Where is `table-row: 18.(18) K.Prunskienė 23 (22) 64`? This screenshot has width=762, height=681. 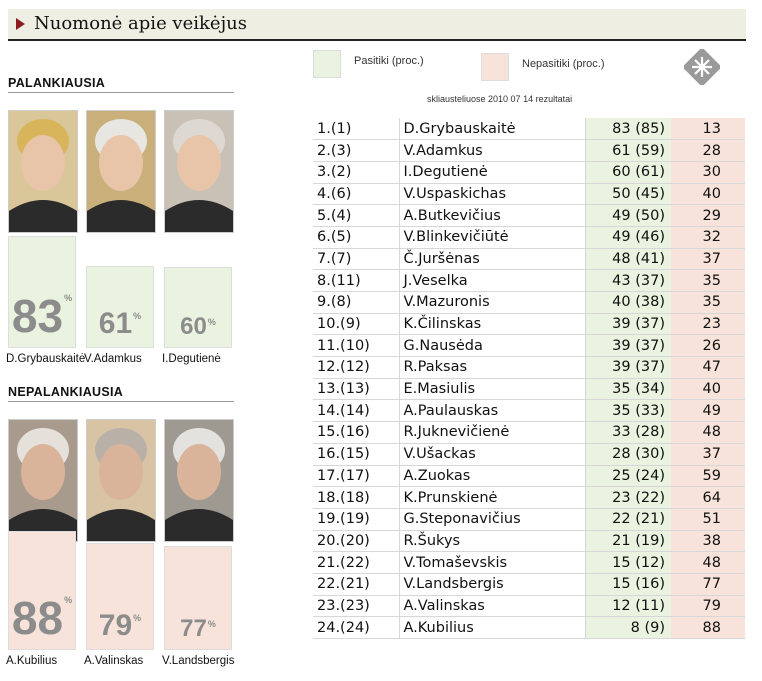 table-row: 18.(18) K.Prunskienė 23 (22) 64 is located at coordinates (529, 497).